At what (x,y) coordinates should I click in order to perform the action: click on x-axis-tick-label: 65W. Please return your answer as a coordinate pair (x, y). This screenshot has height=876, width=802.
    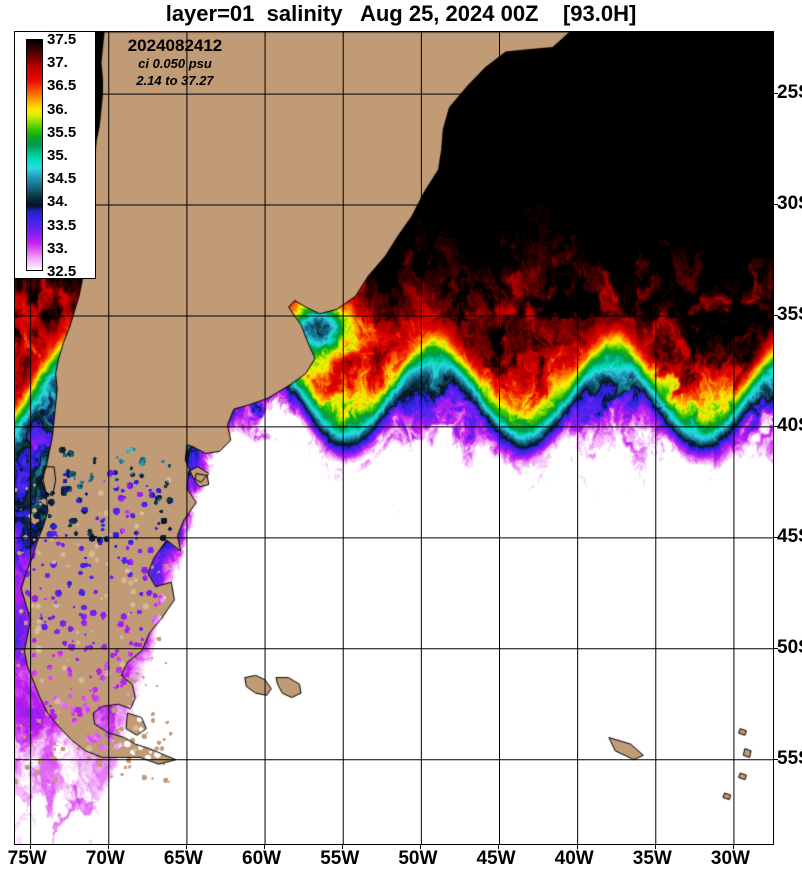
    Looking at the image, I should click on (183, 858).